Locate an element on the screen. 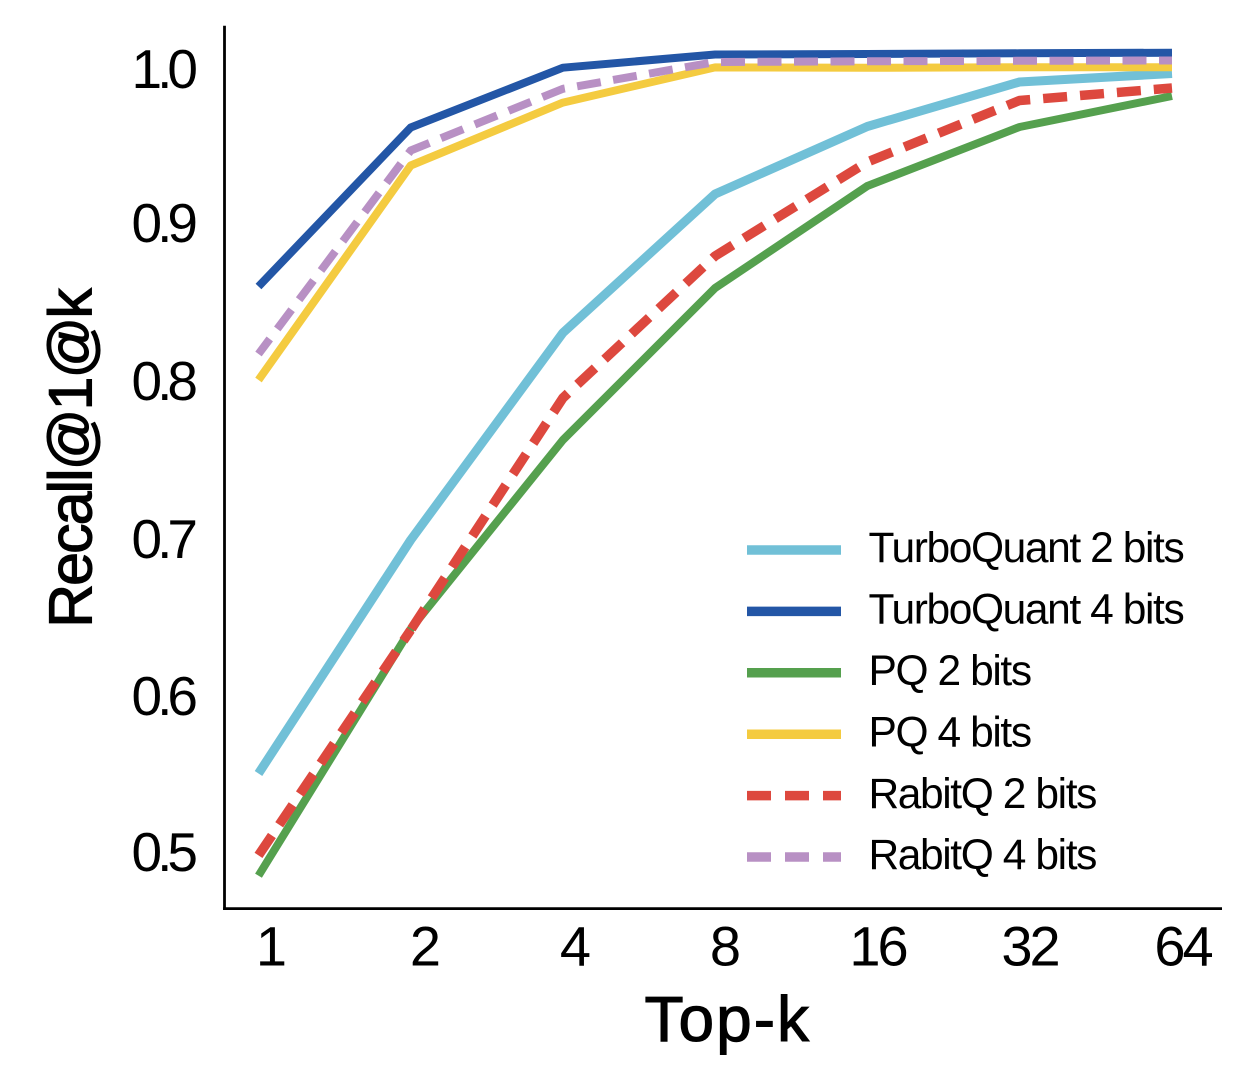  svg-text: Top-k is located at coordinates (728, 1019).